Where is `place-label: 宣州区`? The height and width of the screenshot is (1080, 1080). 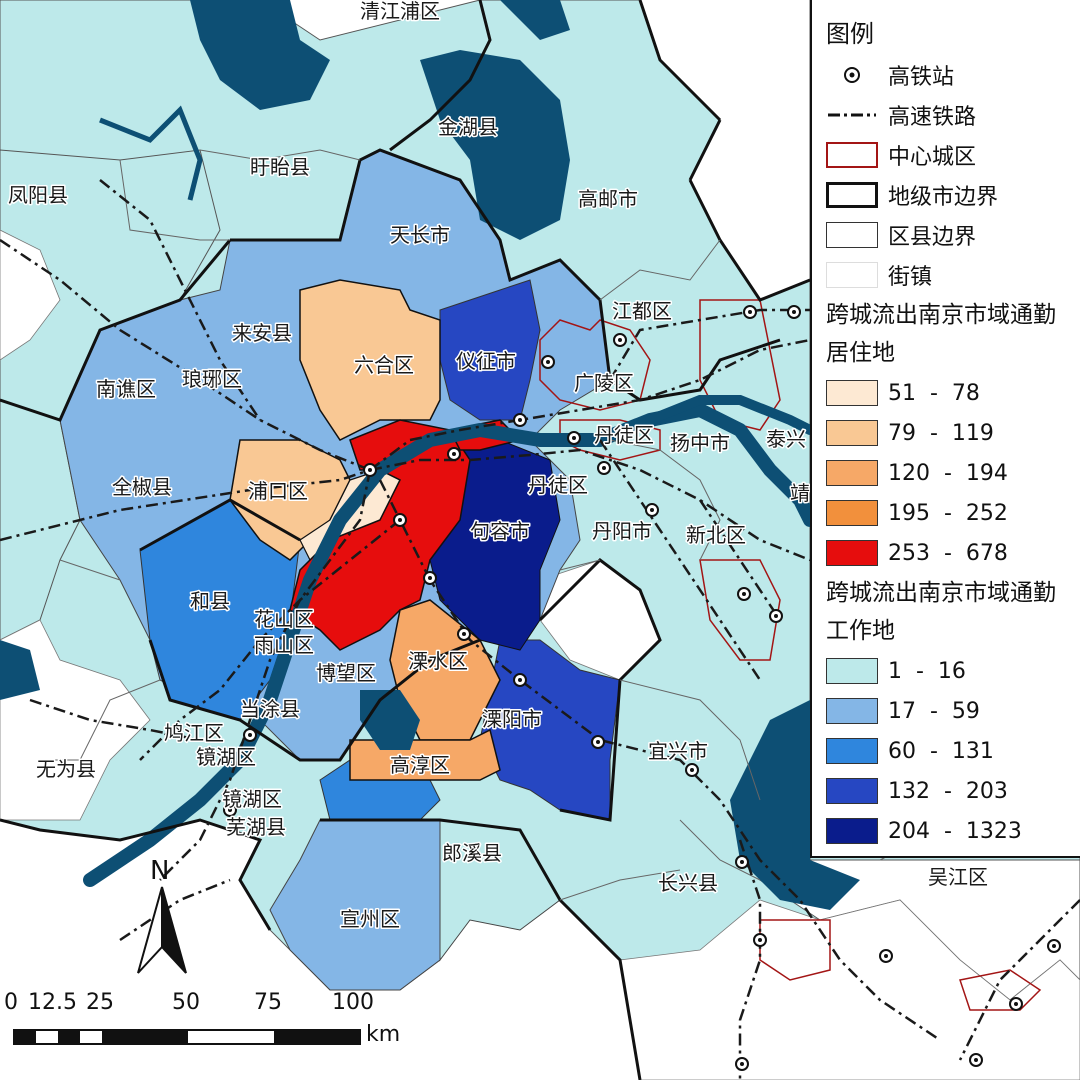
place-label: 宣州区 is located at coordinates (370, 919).